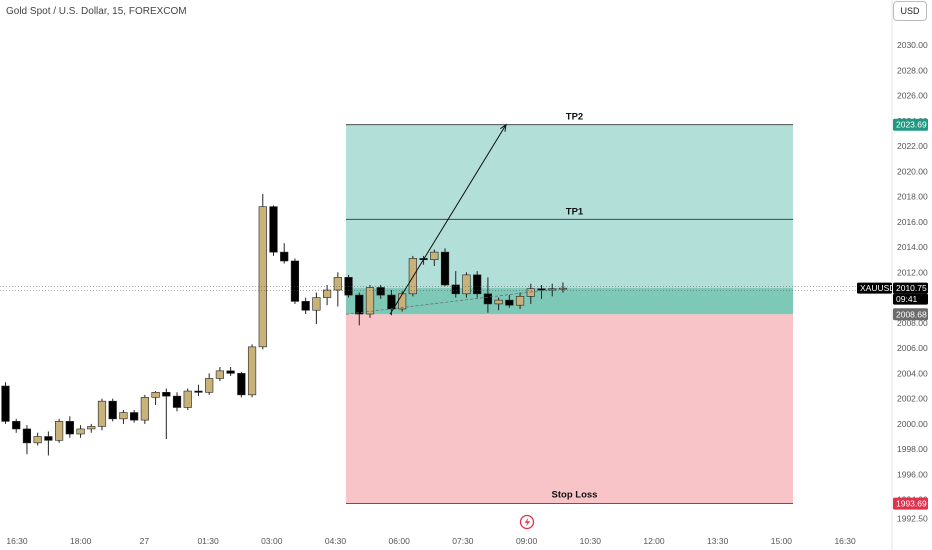  Describe the element at coordinates (654, 541) in the screenshot. I see `x-tick-label: 12:00` at that location.